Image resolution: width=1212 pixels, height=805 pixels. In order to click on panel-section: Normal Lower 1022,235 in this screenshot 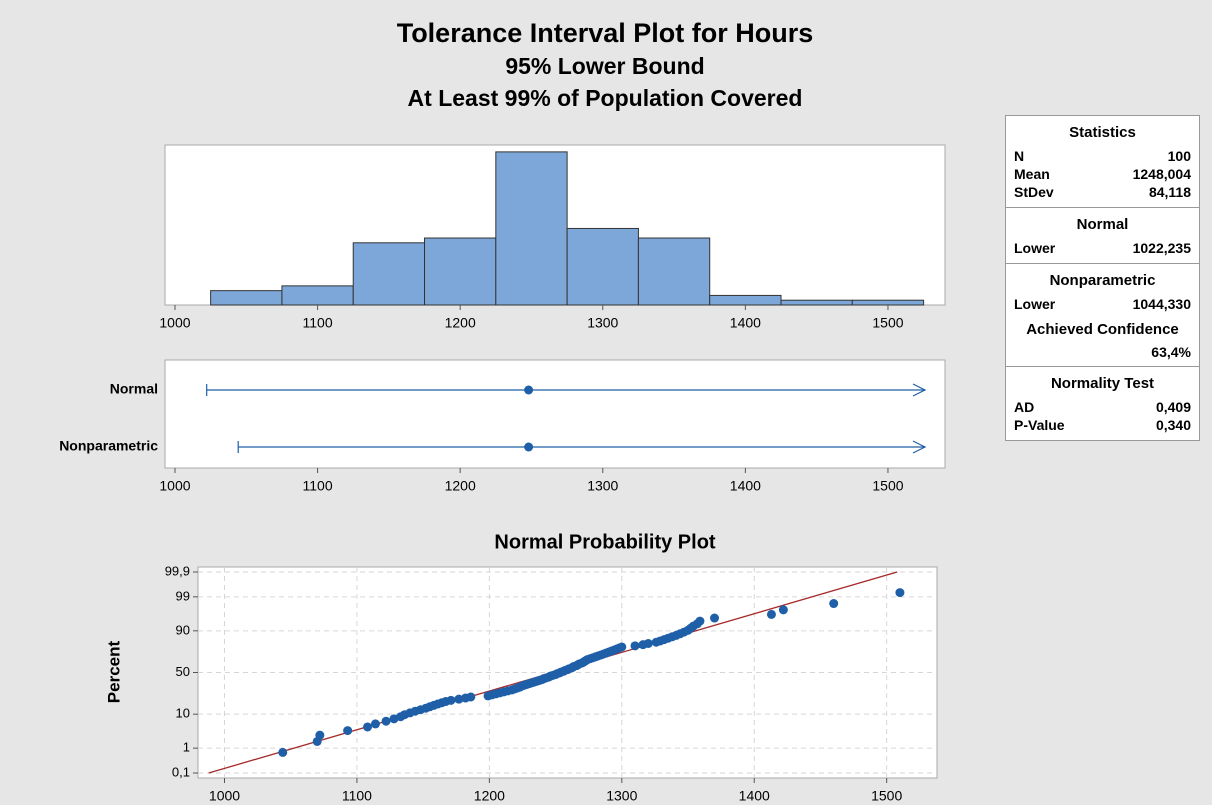, I will do `click(1102, 235)`.